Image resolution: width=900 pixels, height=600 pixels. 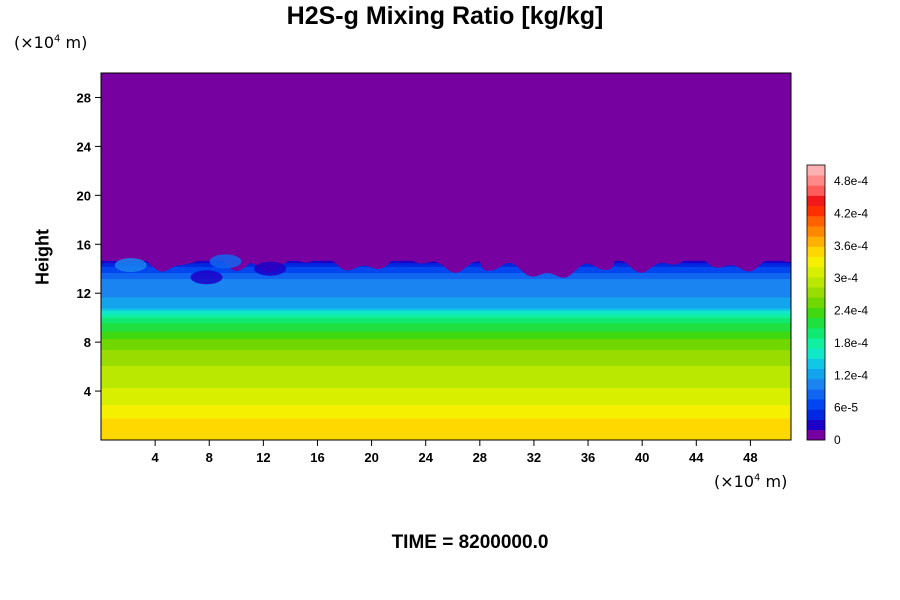 What do you see at coordinates (445, 16) in the screenshot?
I see `chart-title: H2S-g Mixing Ratio [kg/kg]` at bounding box center [445, 16].